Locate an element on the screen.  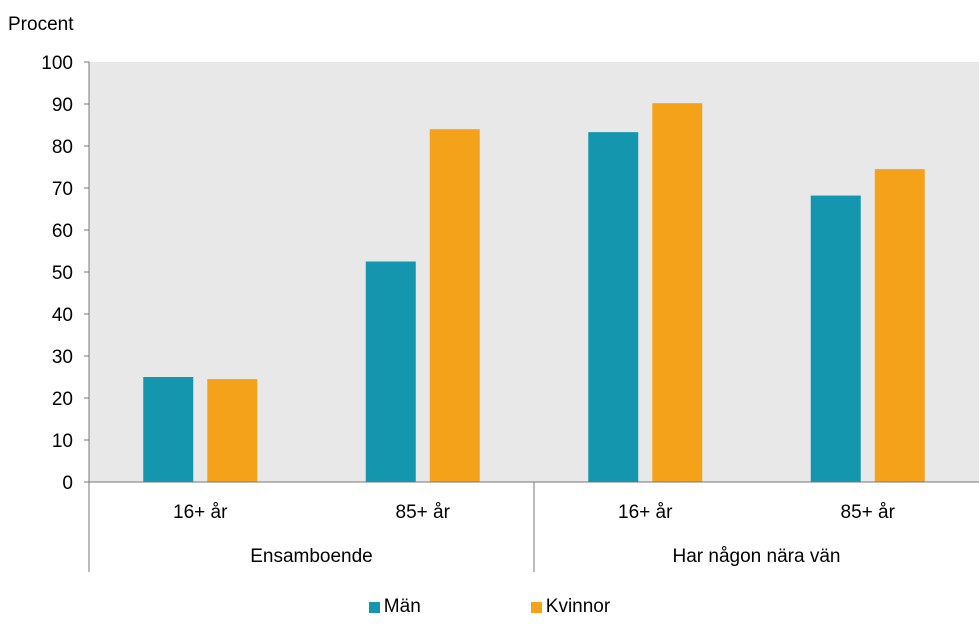
y-axis-label: Procent is located at coordinates (41, 24).